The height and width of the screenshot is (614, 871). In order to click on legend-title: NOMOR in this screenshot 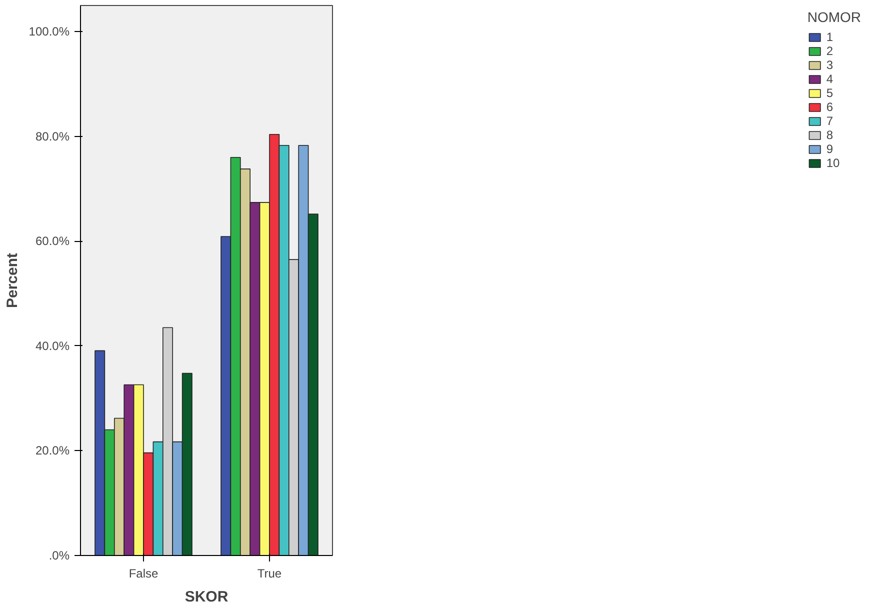, I will do `click(834, 17)`.